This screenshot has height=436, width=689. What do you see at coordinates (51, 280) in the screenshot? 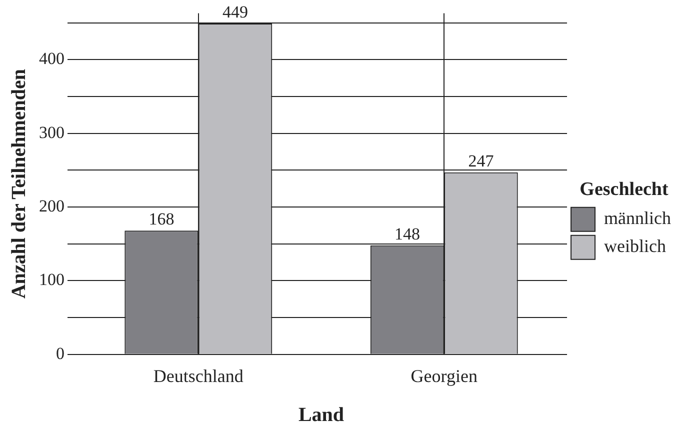
I see `y-tick-label: 100` at bounding box center [51, 280].